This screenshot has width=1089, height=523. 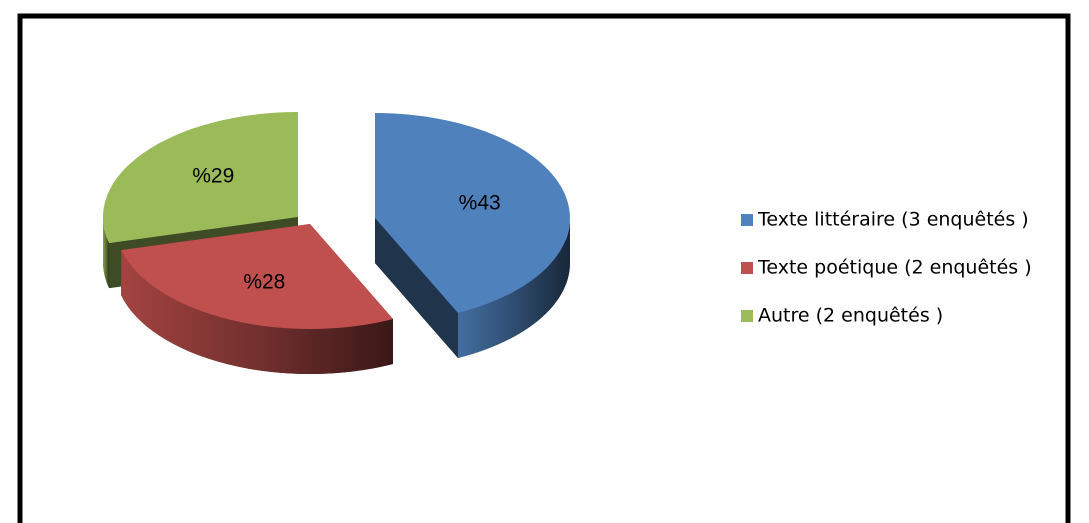 What do you see at coordinates (213, 176) in the screenshot?
I see `data-label: %29` at bounding box center [213, 176].